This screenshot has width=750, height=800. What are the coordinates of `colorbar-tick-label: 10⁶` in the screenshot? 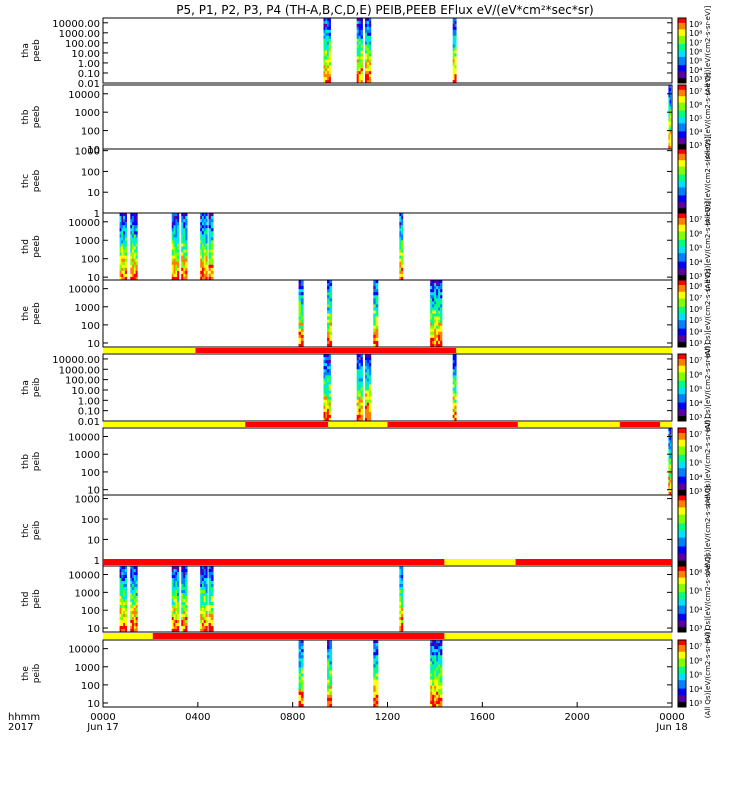 It's located at (695, 105).